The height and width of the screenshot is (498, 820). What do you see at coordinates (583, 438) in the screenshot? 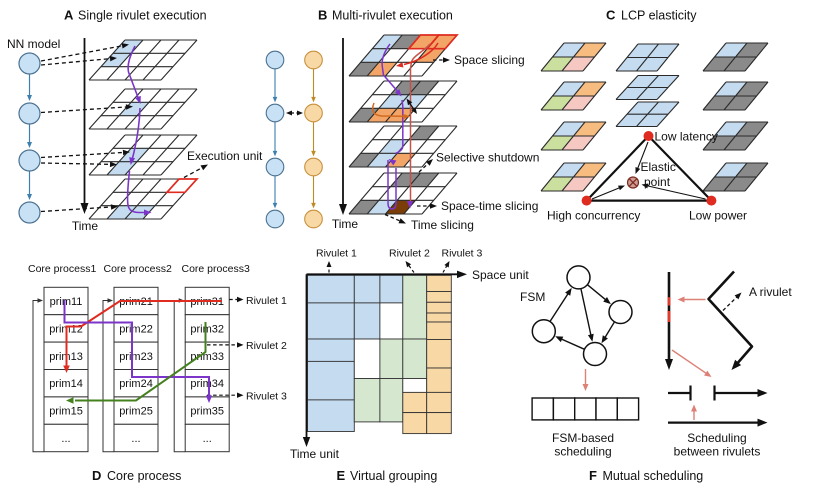
I see `svg-text: FSM-based` at bounding box center [583, 438].